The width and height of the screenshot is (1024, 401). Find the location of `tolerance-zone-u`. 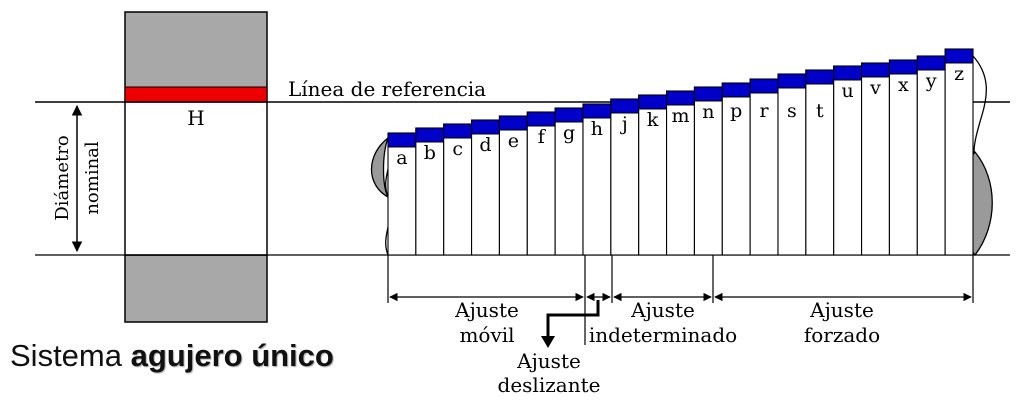

tolerance-zone-u is located at coordinates (848, 73).